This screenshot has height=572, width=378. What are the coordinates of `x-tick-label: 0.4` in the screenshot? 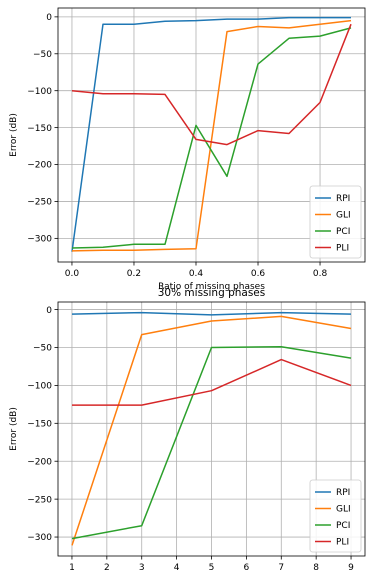 It's located at (196, 274).